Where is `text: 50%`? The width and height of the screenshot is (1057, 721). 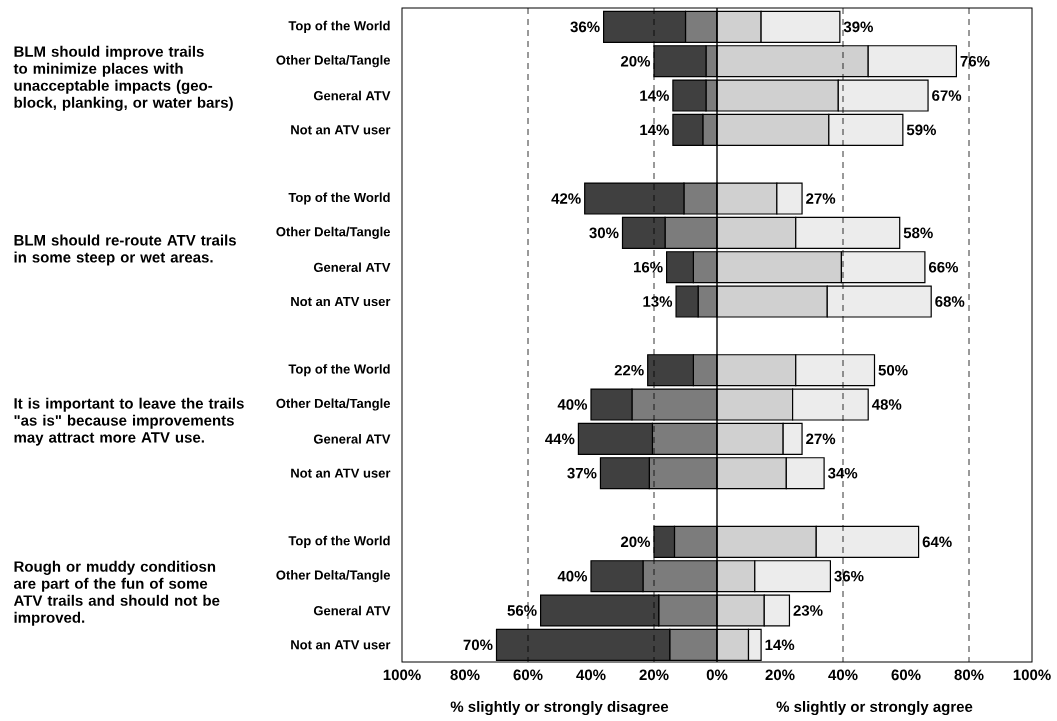
text: 50% is located at coordinates (893, 370).